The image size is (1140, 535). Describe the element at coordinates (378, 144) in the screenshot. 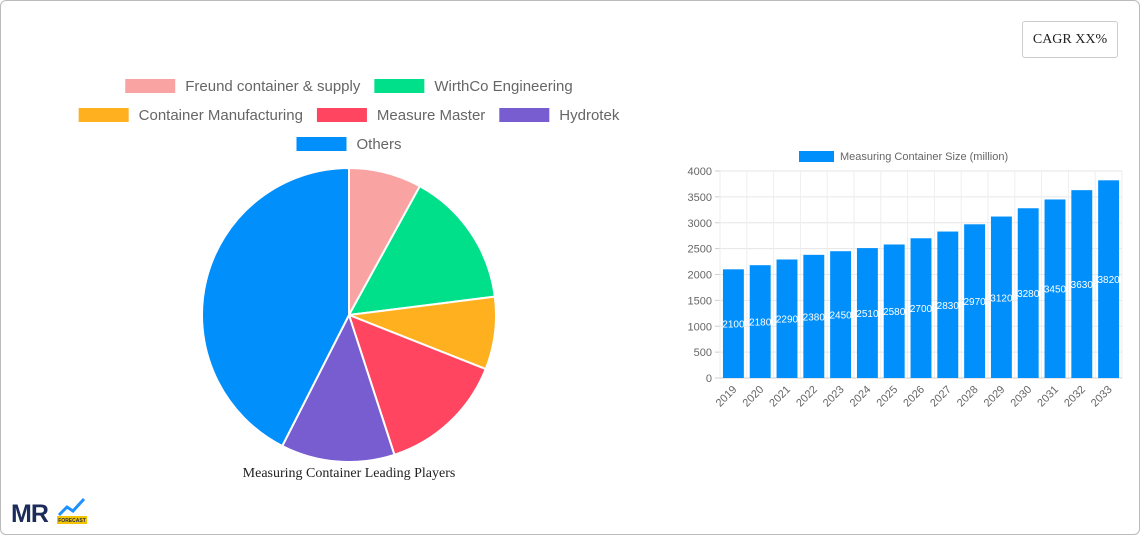

I see `legend-label: Others` at that location.